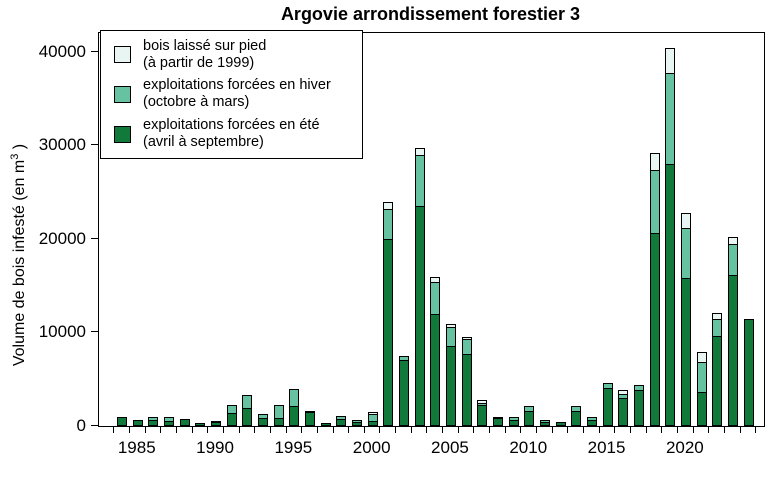 This screenshot has height=484, width=768. What do you see at coordinates (607, 386) in the screenshot?
I see `bar-segment-2015-s1` at bounding box center [607, 386].